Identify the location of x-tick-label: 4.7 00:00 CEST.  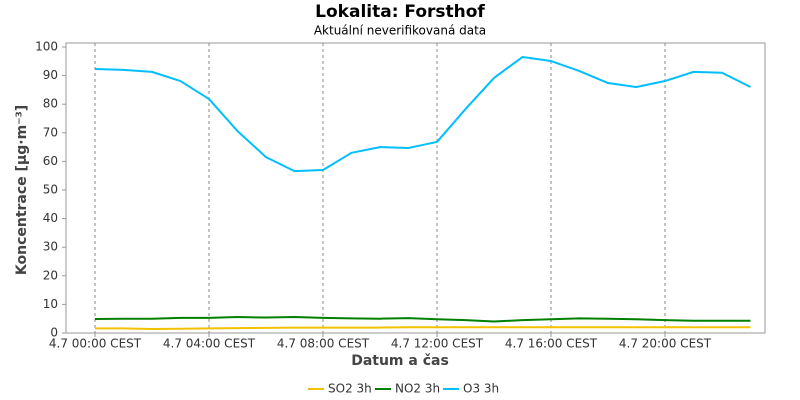
(95, 344).